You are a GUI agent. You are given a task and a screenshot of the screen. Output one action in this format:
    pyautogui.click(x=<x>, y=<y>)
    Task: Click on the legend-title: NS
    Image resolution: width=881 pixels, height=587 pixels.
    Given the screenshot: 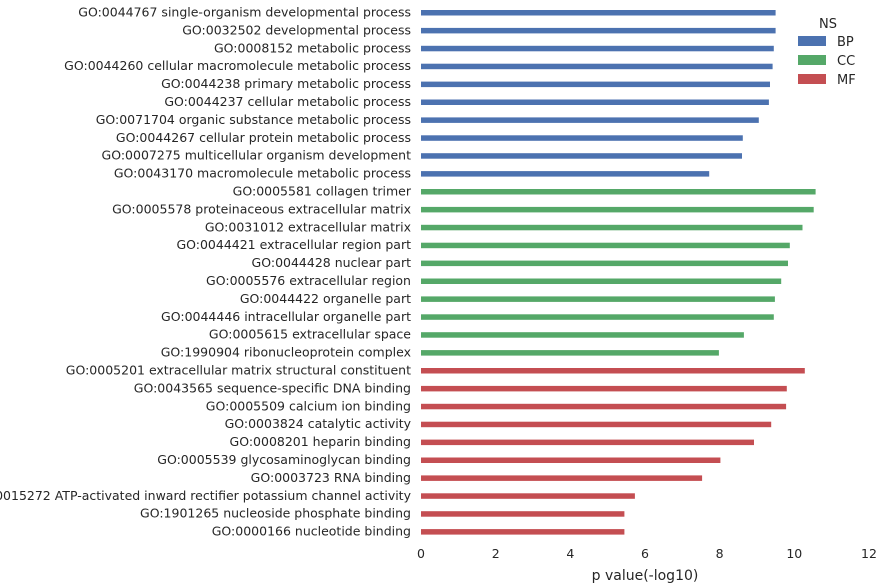 What is the action you would take?
    pyautogui.click(x=828, y=24)
    